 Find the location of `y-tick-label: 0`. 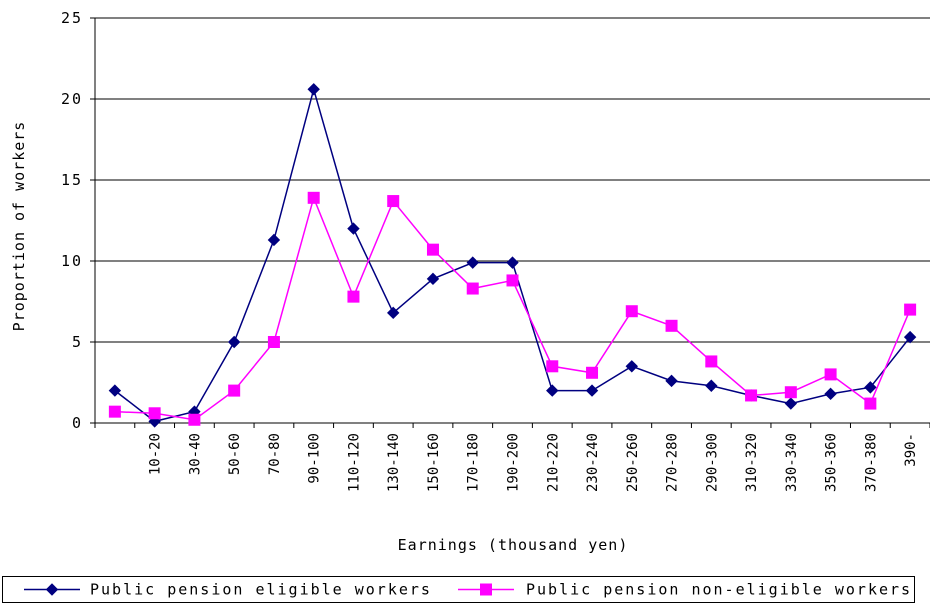

y-tick-label: 0 is located at coordinates (77, 423).